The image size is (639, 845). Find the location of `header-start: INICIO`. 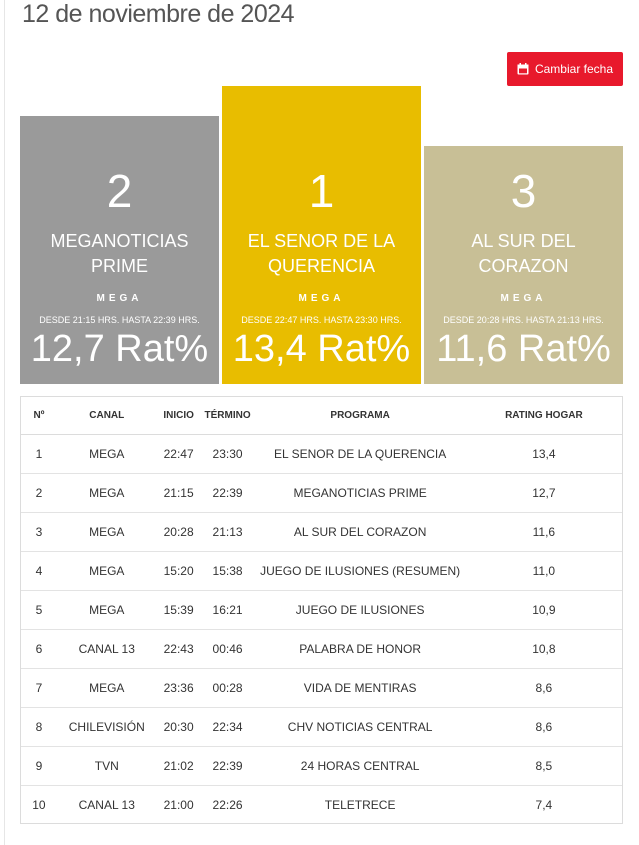

header-start: INICIO is located at coordinates (178, 416).